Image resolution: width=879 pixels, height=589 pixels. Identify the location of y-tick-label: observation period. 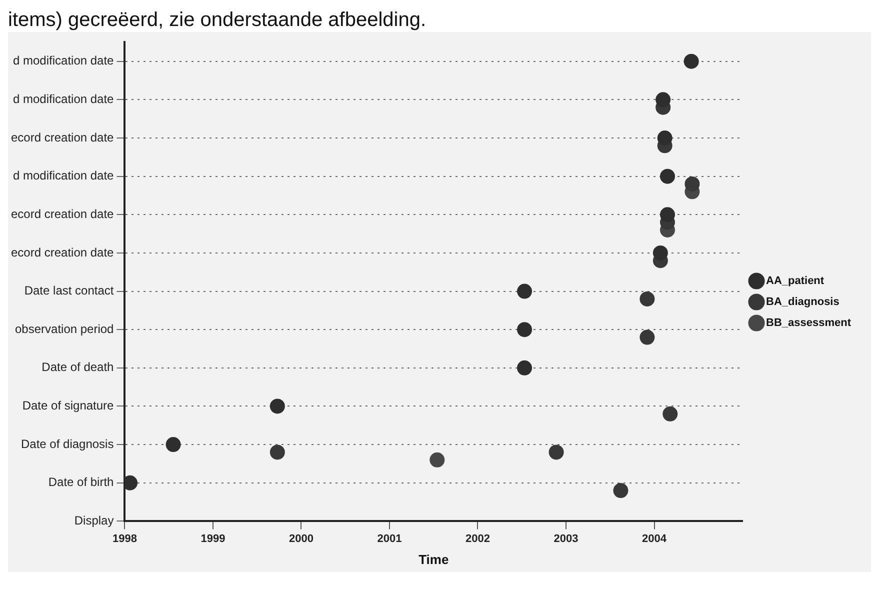
(64, 329).